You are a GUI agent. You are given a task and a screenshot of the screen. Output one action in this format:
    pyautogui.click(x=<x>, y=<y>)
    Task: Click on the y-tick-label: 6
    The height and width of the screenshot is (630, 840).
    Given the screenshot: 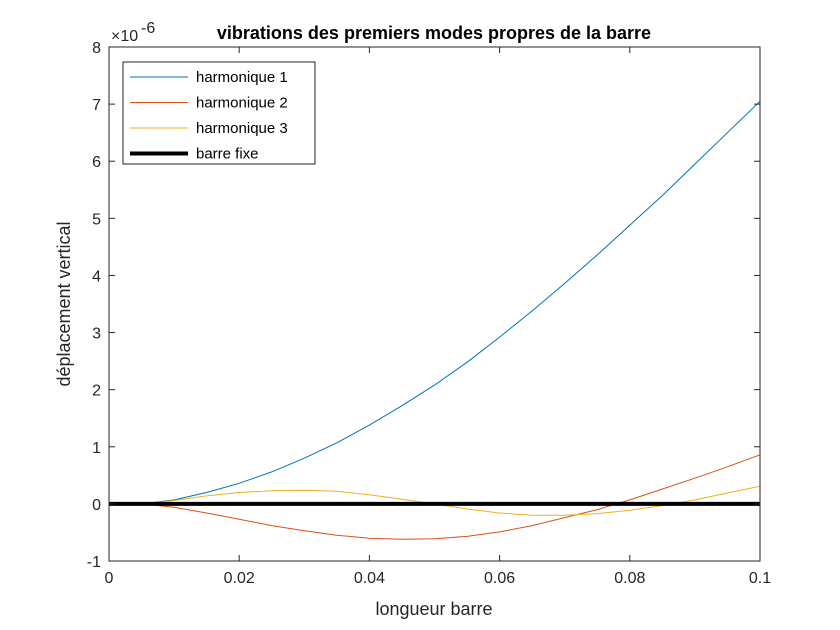 What is the action you would take?
    pyautogui.click(x=96, y=162)
    